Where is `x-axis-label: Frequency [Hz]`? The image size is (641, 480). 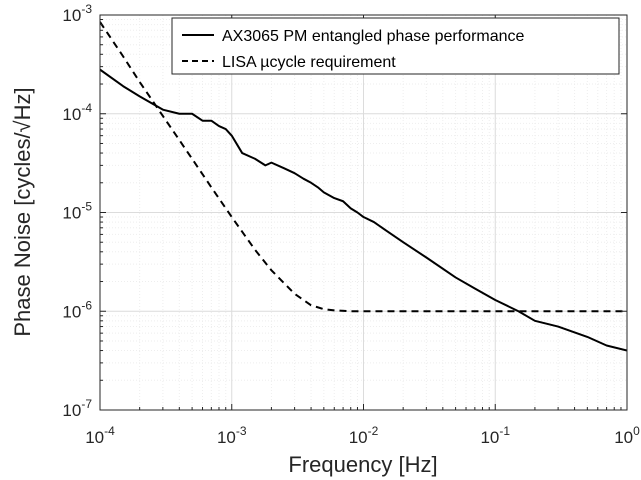 x-axis-label: Frequency [Hz] is located at coordinates (362, 464).